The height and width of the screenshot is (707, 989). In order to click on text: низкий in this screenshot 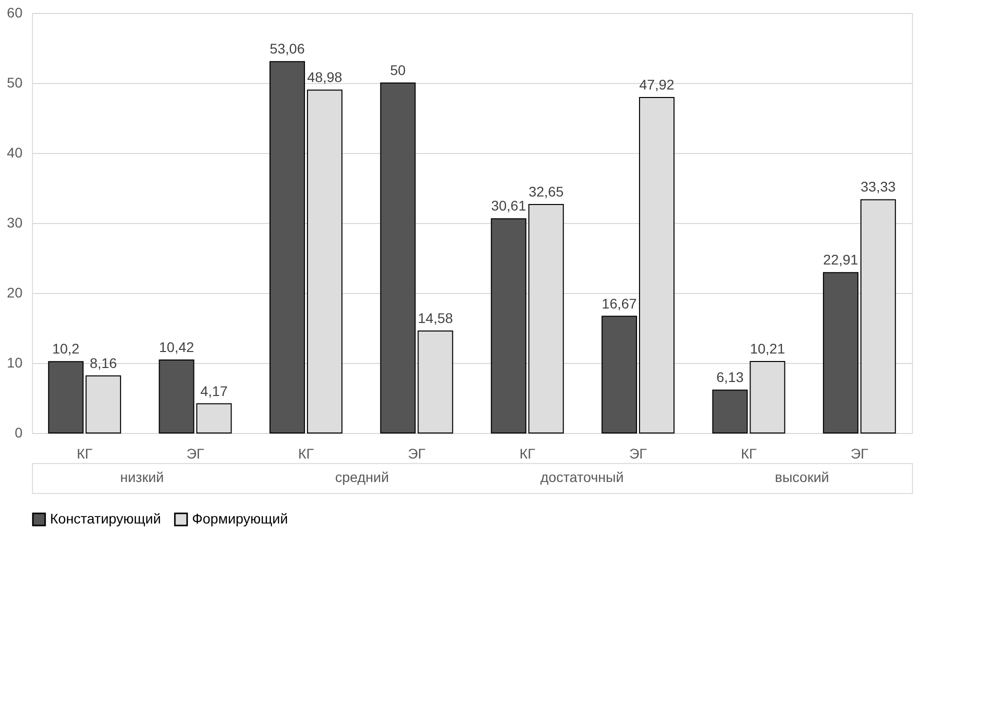, I will do `click(142, 477)`.